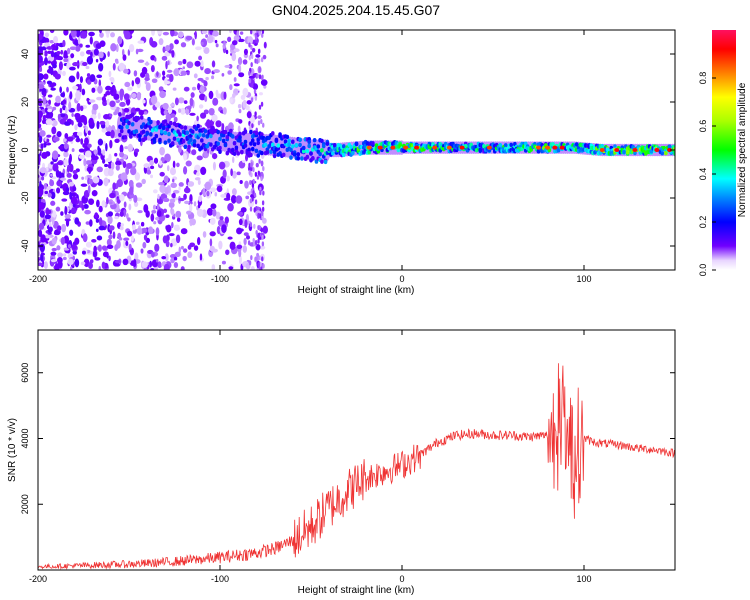 This screenshot has height=600, width=750. What do you see at coordinates (401, 579) in the screenshot?
I see `snr-x-tick-label: 0` at bounding box center [401, 579].